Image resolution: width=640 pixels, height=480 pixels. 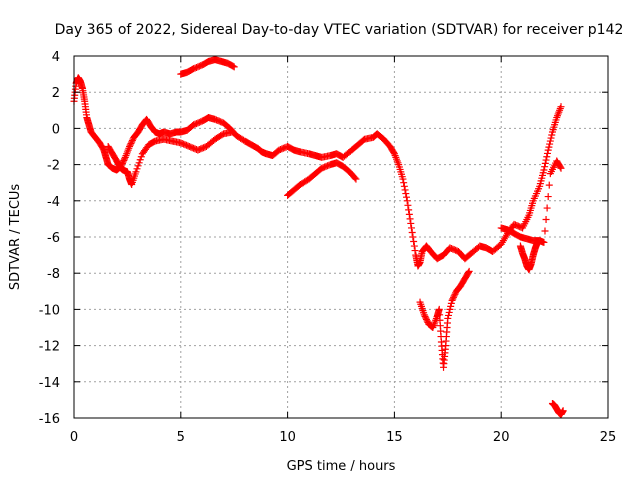 I want to click on x-tick-label: 15, so click(x=394, y=437).